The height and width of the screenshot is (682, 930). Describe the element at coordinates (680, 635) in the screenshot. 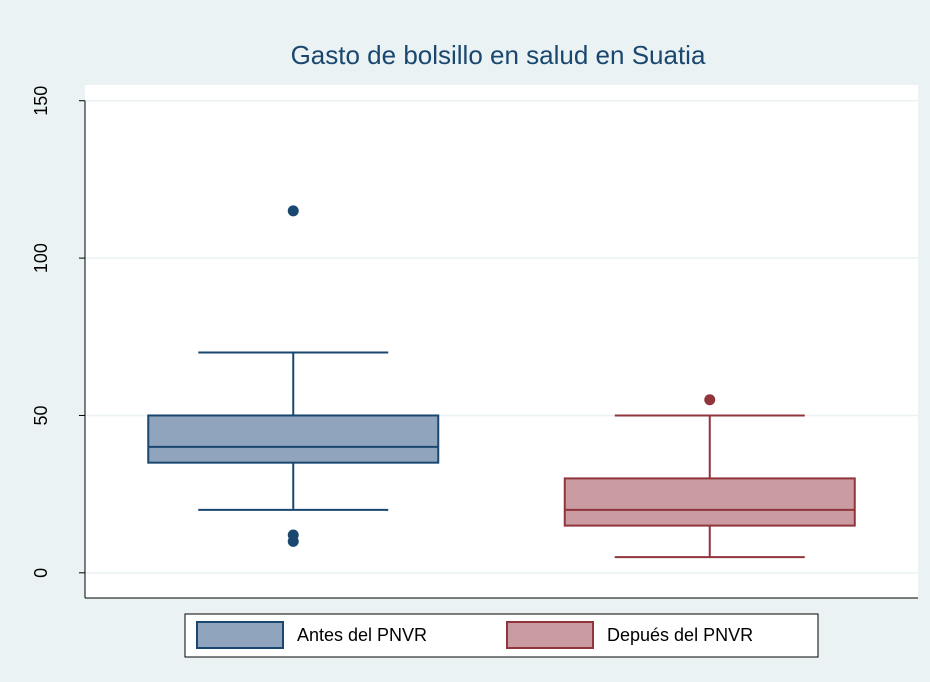

I see `legend-label: Depués del PNVR` at that location.